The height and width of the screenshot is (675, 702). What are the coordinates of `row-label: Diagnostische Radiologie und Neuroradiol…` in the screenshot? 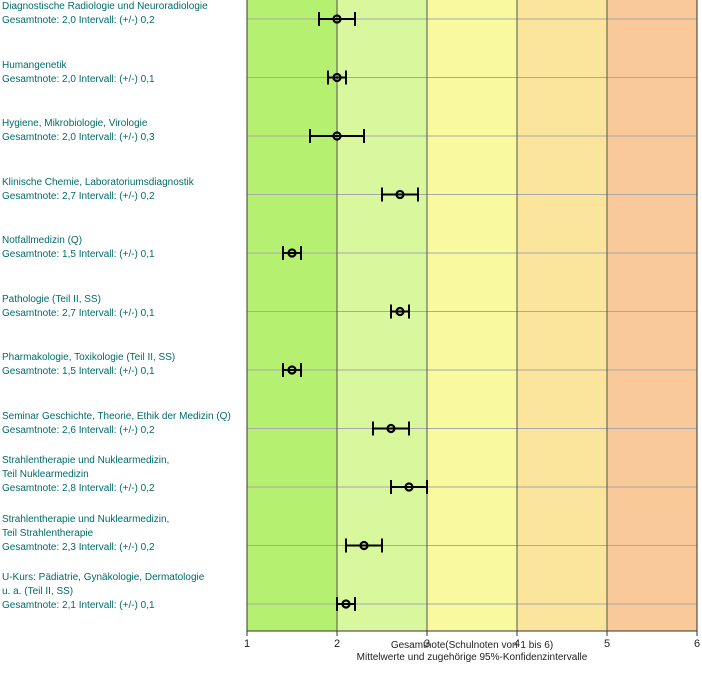 It's located at (105, 14).